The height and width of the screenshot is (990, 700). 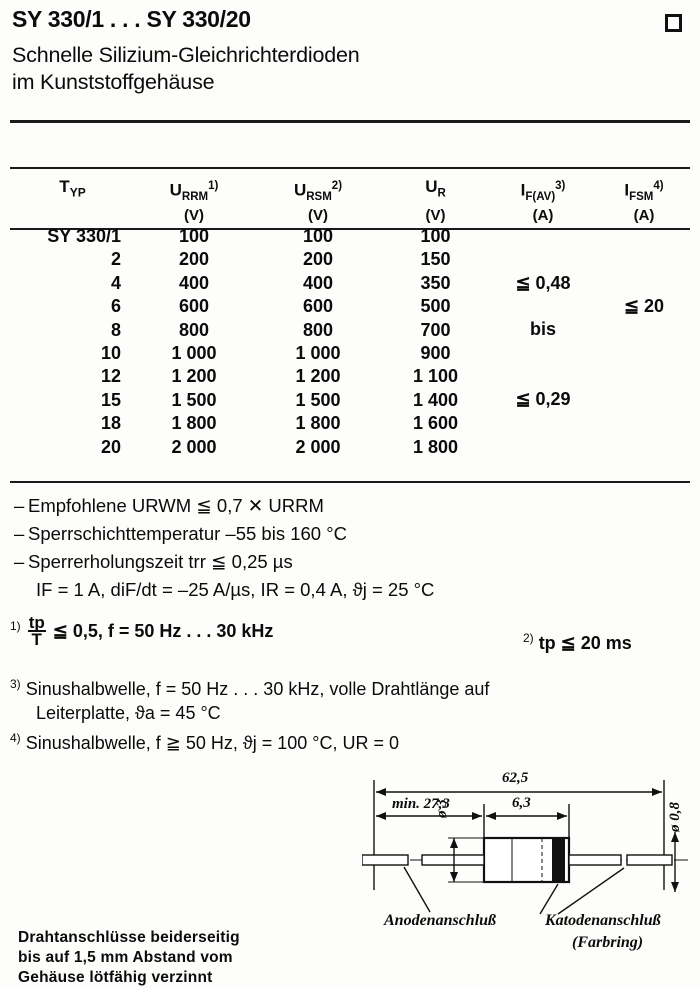 I want to click on drawing-svg, so click(x=526, y=847).